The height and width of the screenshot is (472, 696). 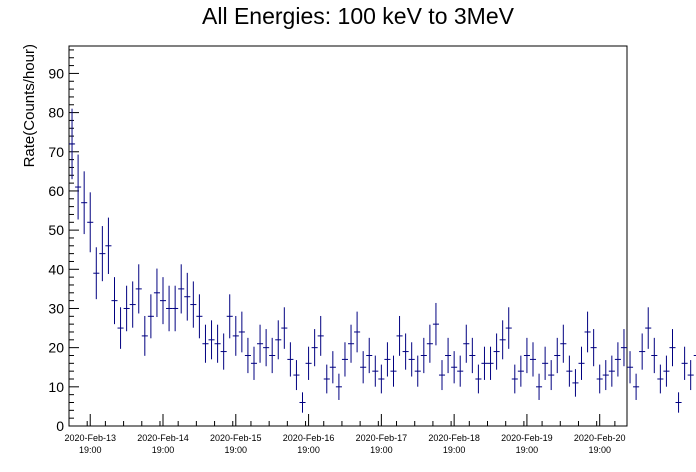 I want to click on y-tick-label: 90, so click(x=56, y=73).